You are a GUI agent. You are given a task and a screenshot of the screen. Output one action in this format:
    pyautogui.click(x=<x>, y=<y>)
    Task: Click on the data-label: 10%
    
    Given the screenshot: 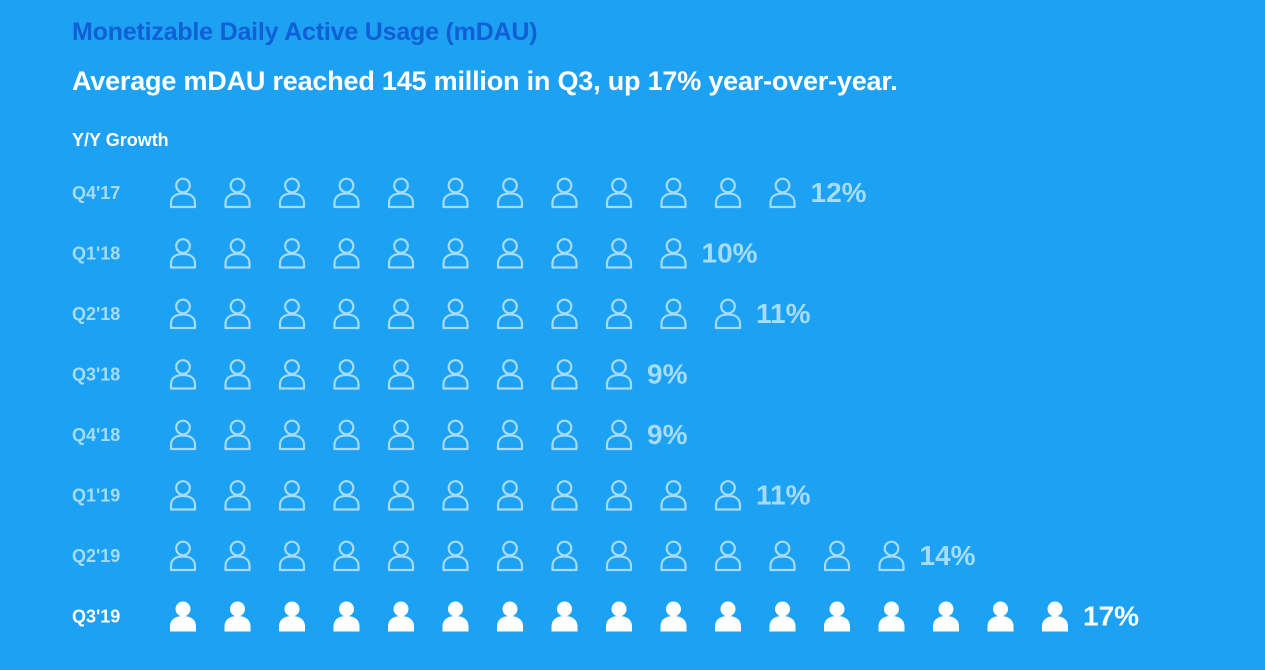 What is the action you would take?
    pyautogui.click(x=730, y=253)
    